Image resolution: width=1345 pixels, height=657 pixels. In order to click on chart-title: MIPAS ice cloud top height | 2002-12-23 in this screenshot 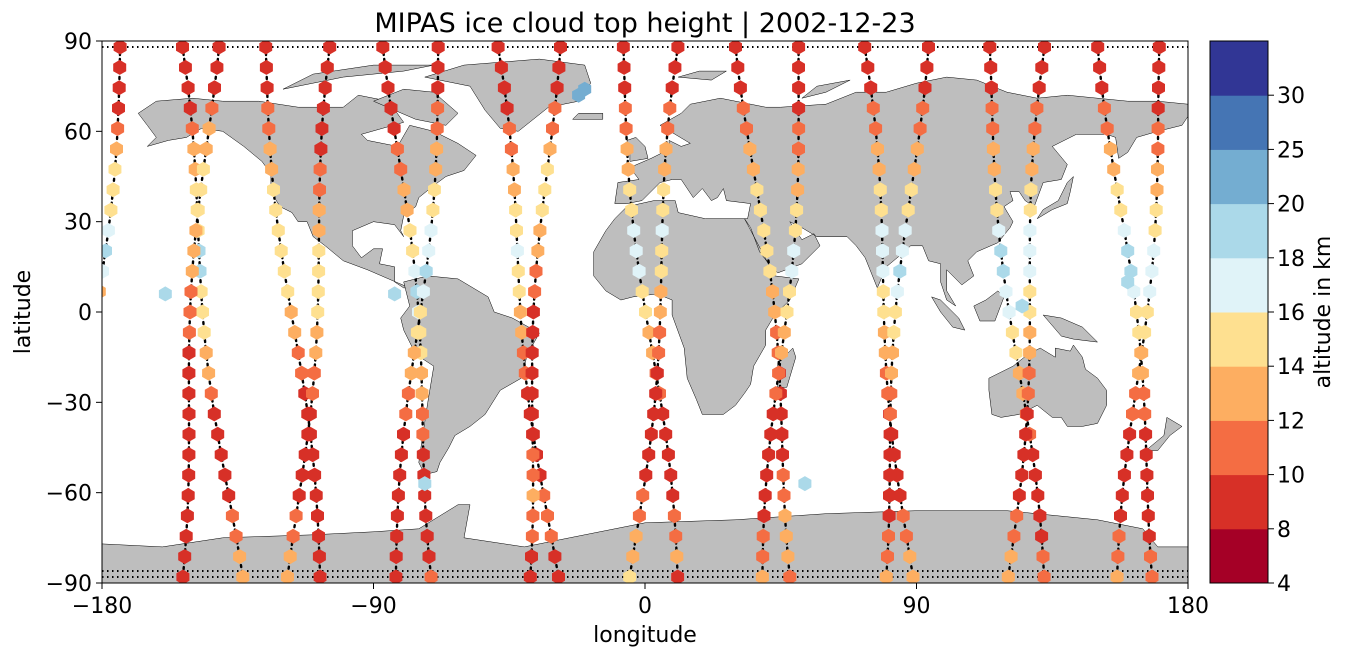, I will do `click(644, 23)`.